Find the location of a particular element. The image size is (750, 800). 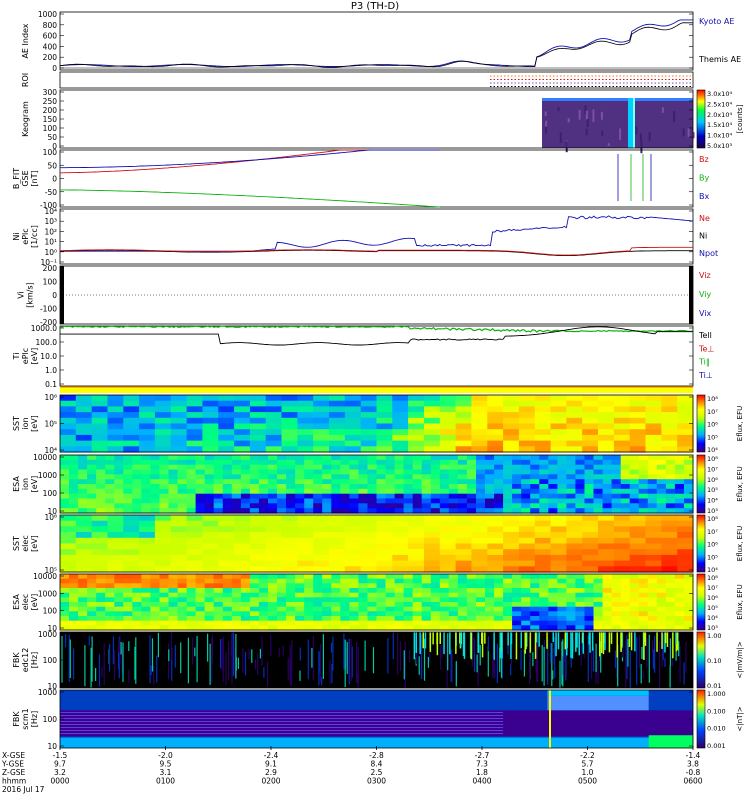

ylabel-fbk2: FBK is located at coordinates (16, 719).